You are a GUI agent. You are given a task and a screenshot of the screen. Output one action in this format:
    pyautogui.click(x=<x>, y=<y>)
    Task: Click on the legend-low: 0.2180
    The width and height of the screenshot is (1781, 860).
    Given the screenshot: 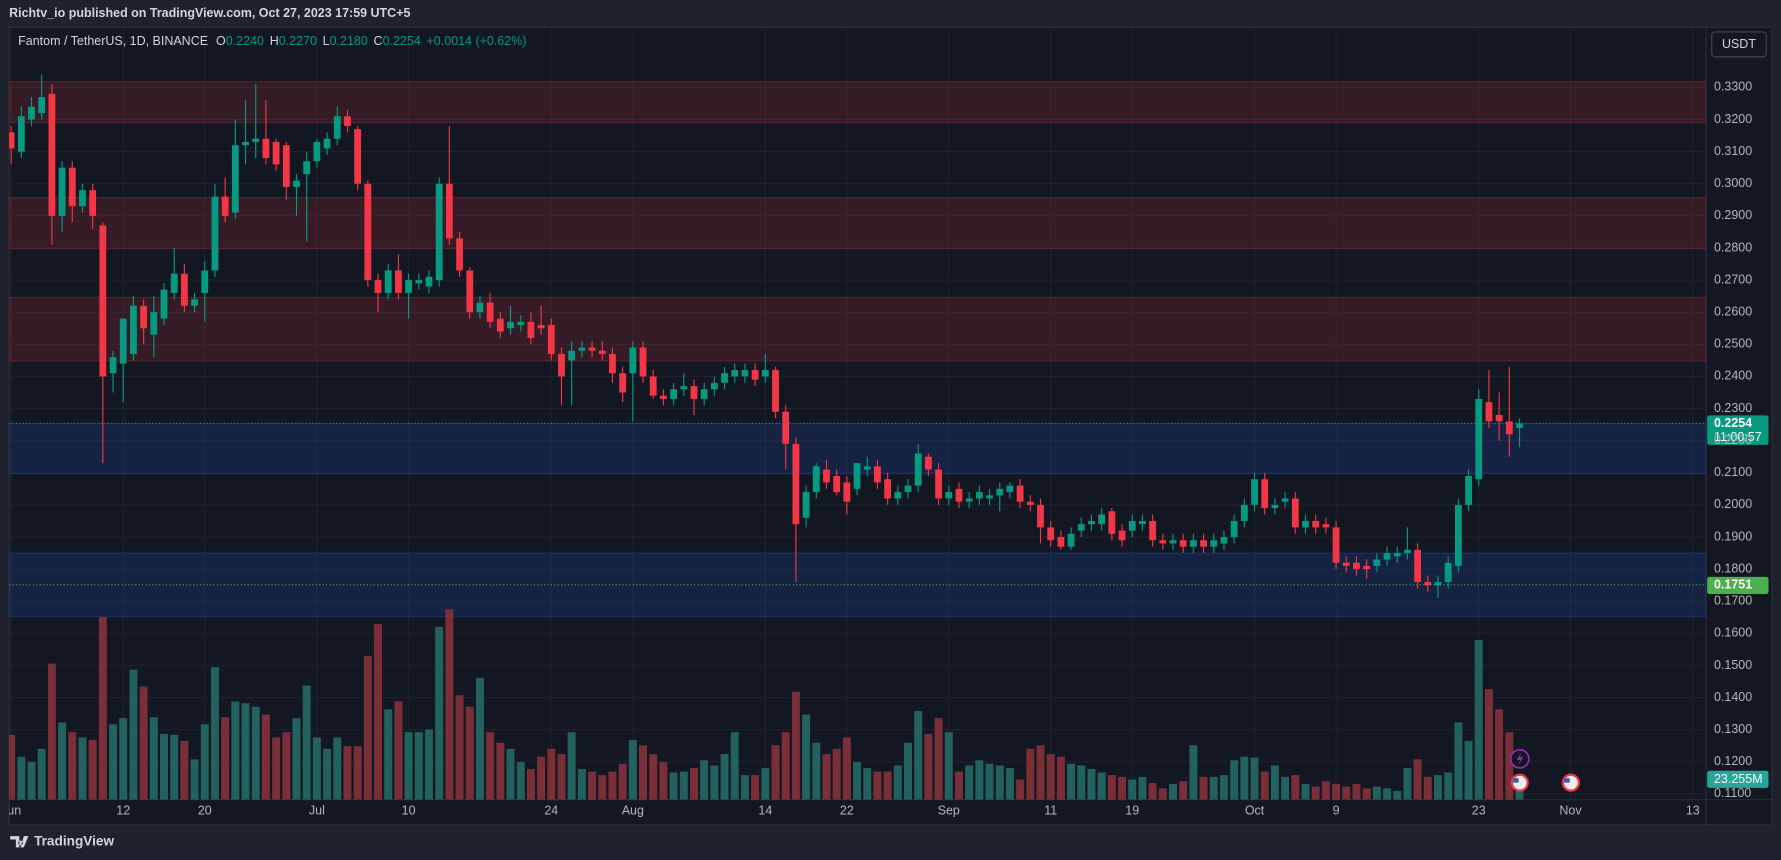 What is the action you would take?
    pyautogui.click(x=349, y=41)
    